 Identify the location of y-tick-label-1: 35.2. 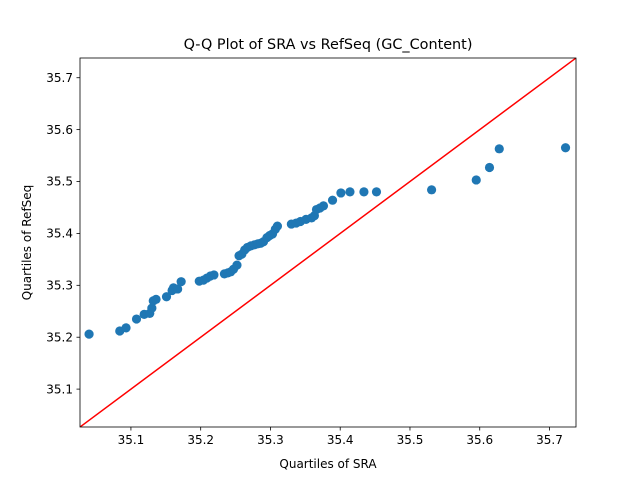
(59, 337).